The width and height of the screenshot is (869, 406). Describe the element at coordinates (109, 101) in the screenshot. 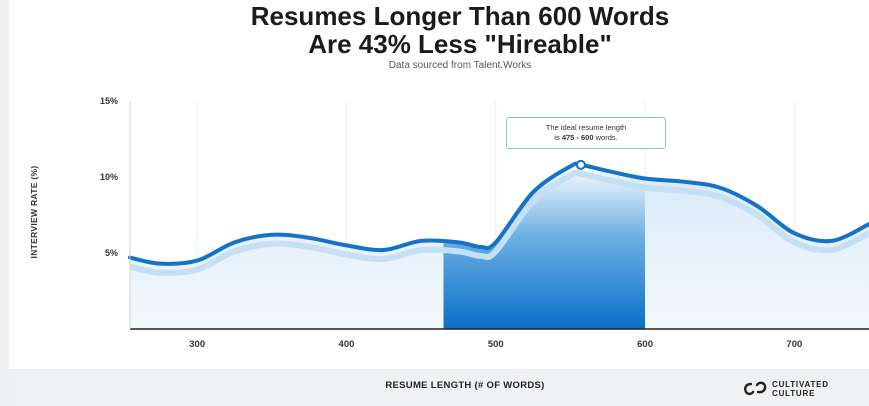

I see `y-tick-label: 15%` at that location.